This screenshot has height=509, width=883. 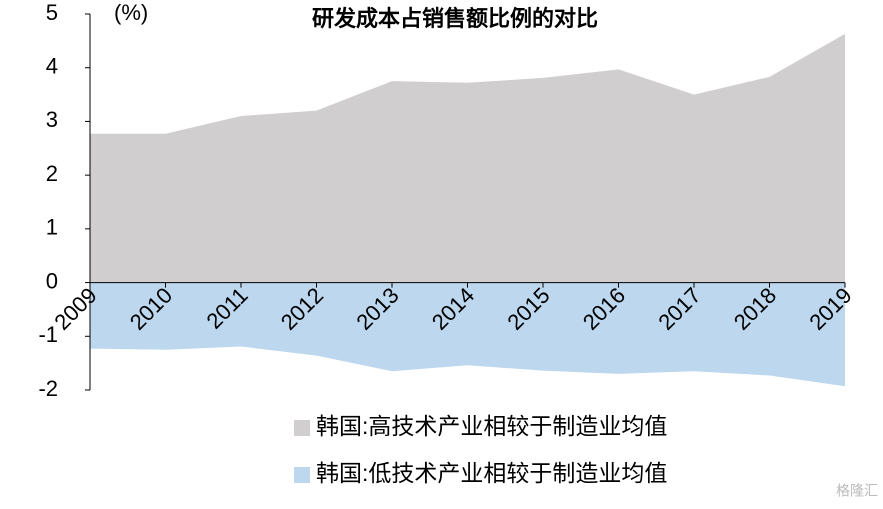 I want to click on y-tick-label: -2, so click(x=48, y=388).